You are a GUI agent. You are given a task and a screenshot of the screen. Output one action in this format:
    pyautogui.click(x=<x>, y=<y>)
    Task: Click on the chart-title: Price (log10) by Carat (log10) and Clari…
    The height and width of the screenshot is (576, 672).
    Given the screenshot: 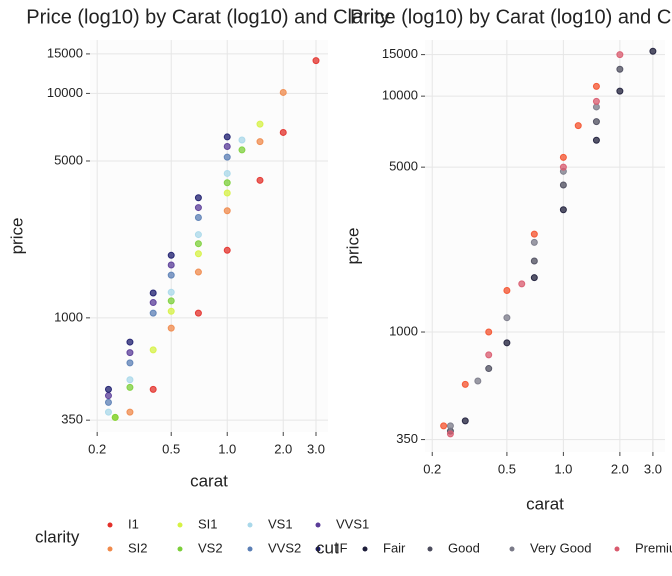 What is the action you would take?
    pyautogui.click(x=208, y=17)
    